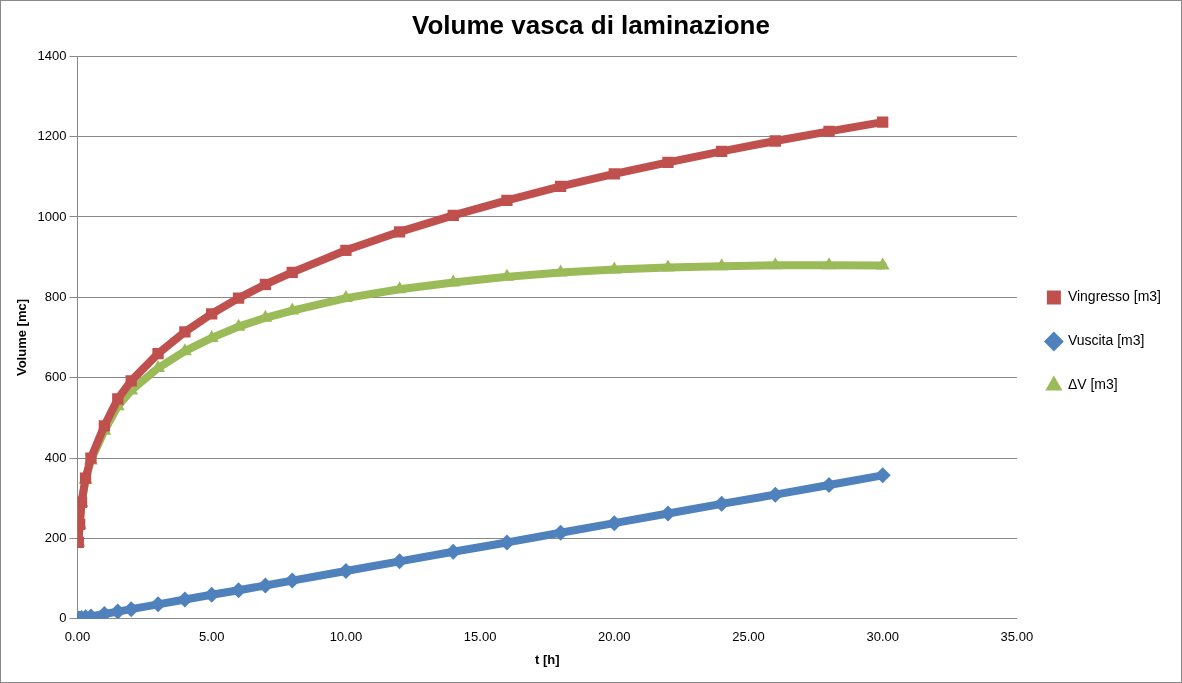 The width and height of the screenshot is (1182, 683). I want to click on y-tick-label: 0, so click(63, 618).